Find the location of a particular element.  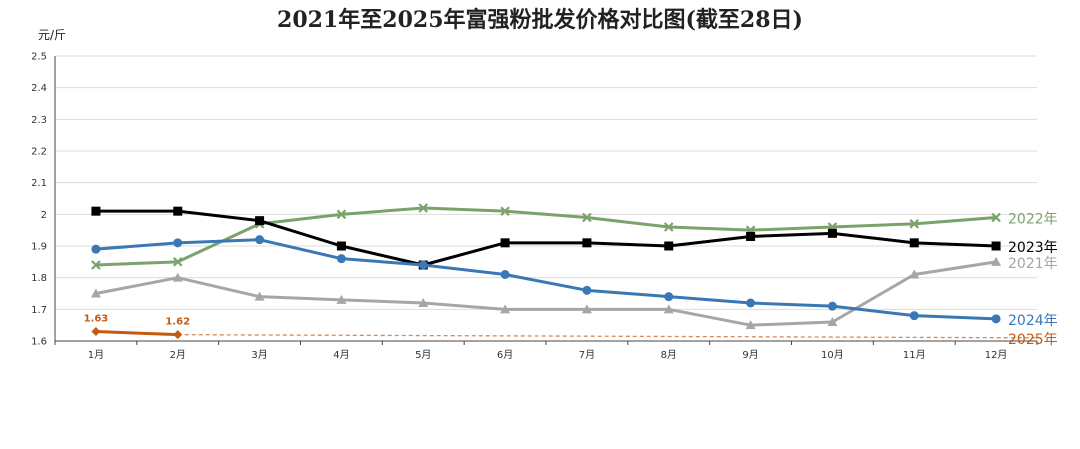

x-tick-label: 11月 is located at coordinates (914, 355).